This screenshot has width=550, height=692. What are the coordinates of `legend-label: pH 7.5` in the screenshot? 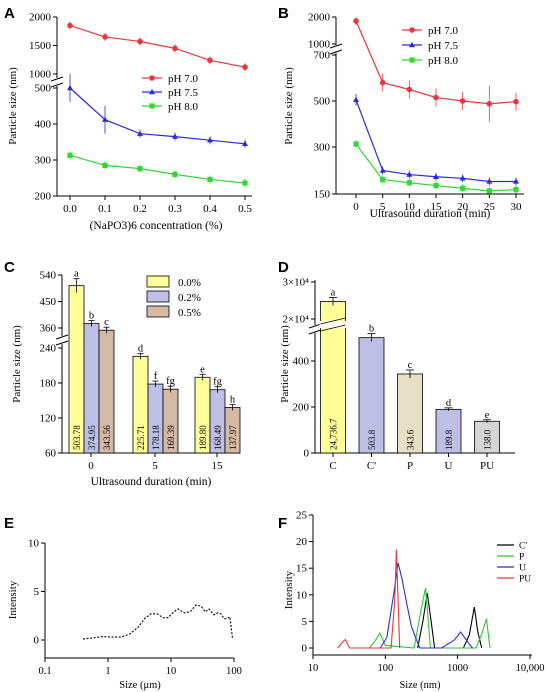 It's located at (183, 93).